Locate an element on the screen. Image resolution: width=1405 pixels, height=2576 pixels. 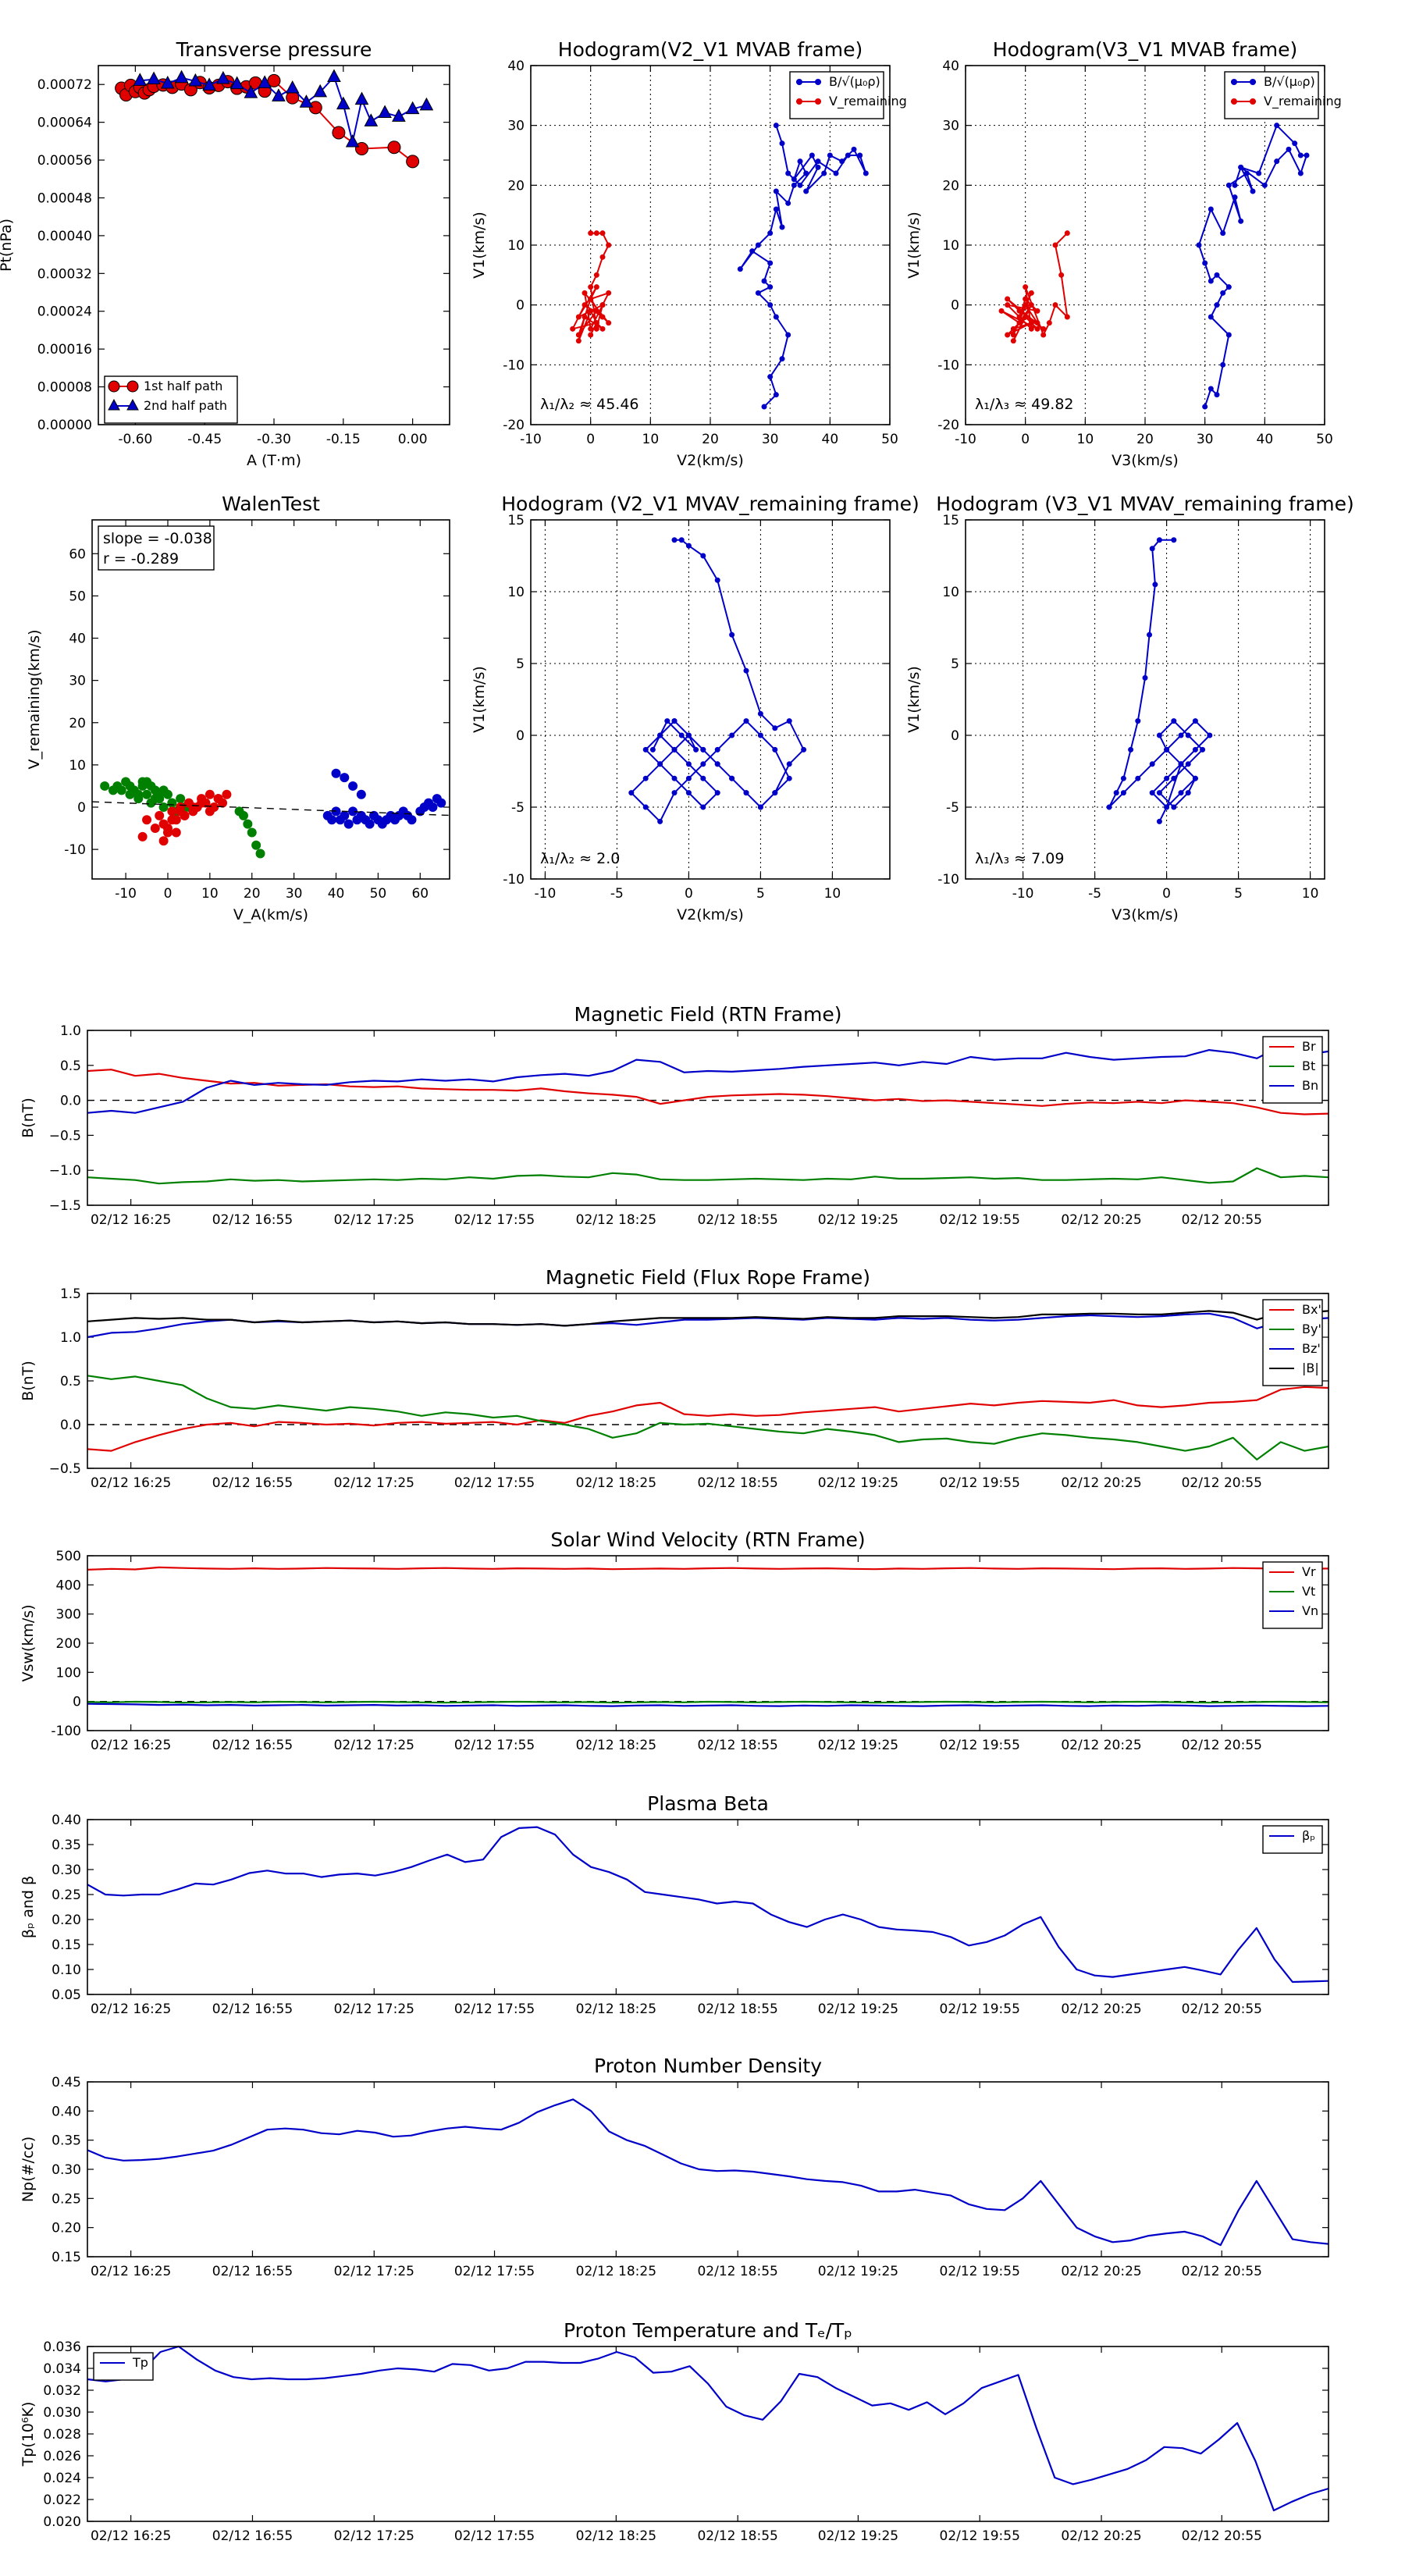
solar-wind-velocity-series-vr is located at coordinates (708, 1568).